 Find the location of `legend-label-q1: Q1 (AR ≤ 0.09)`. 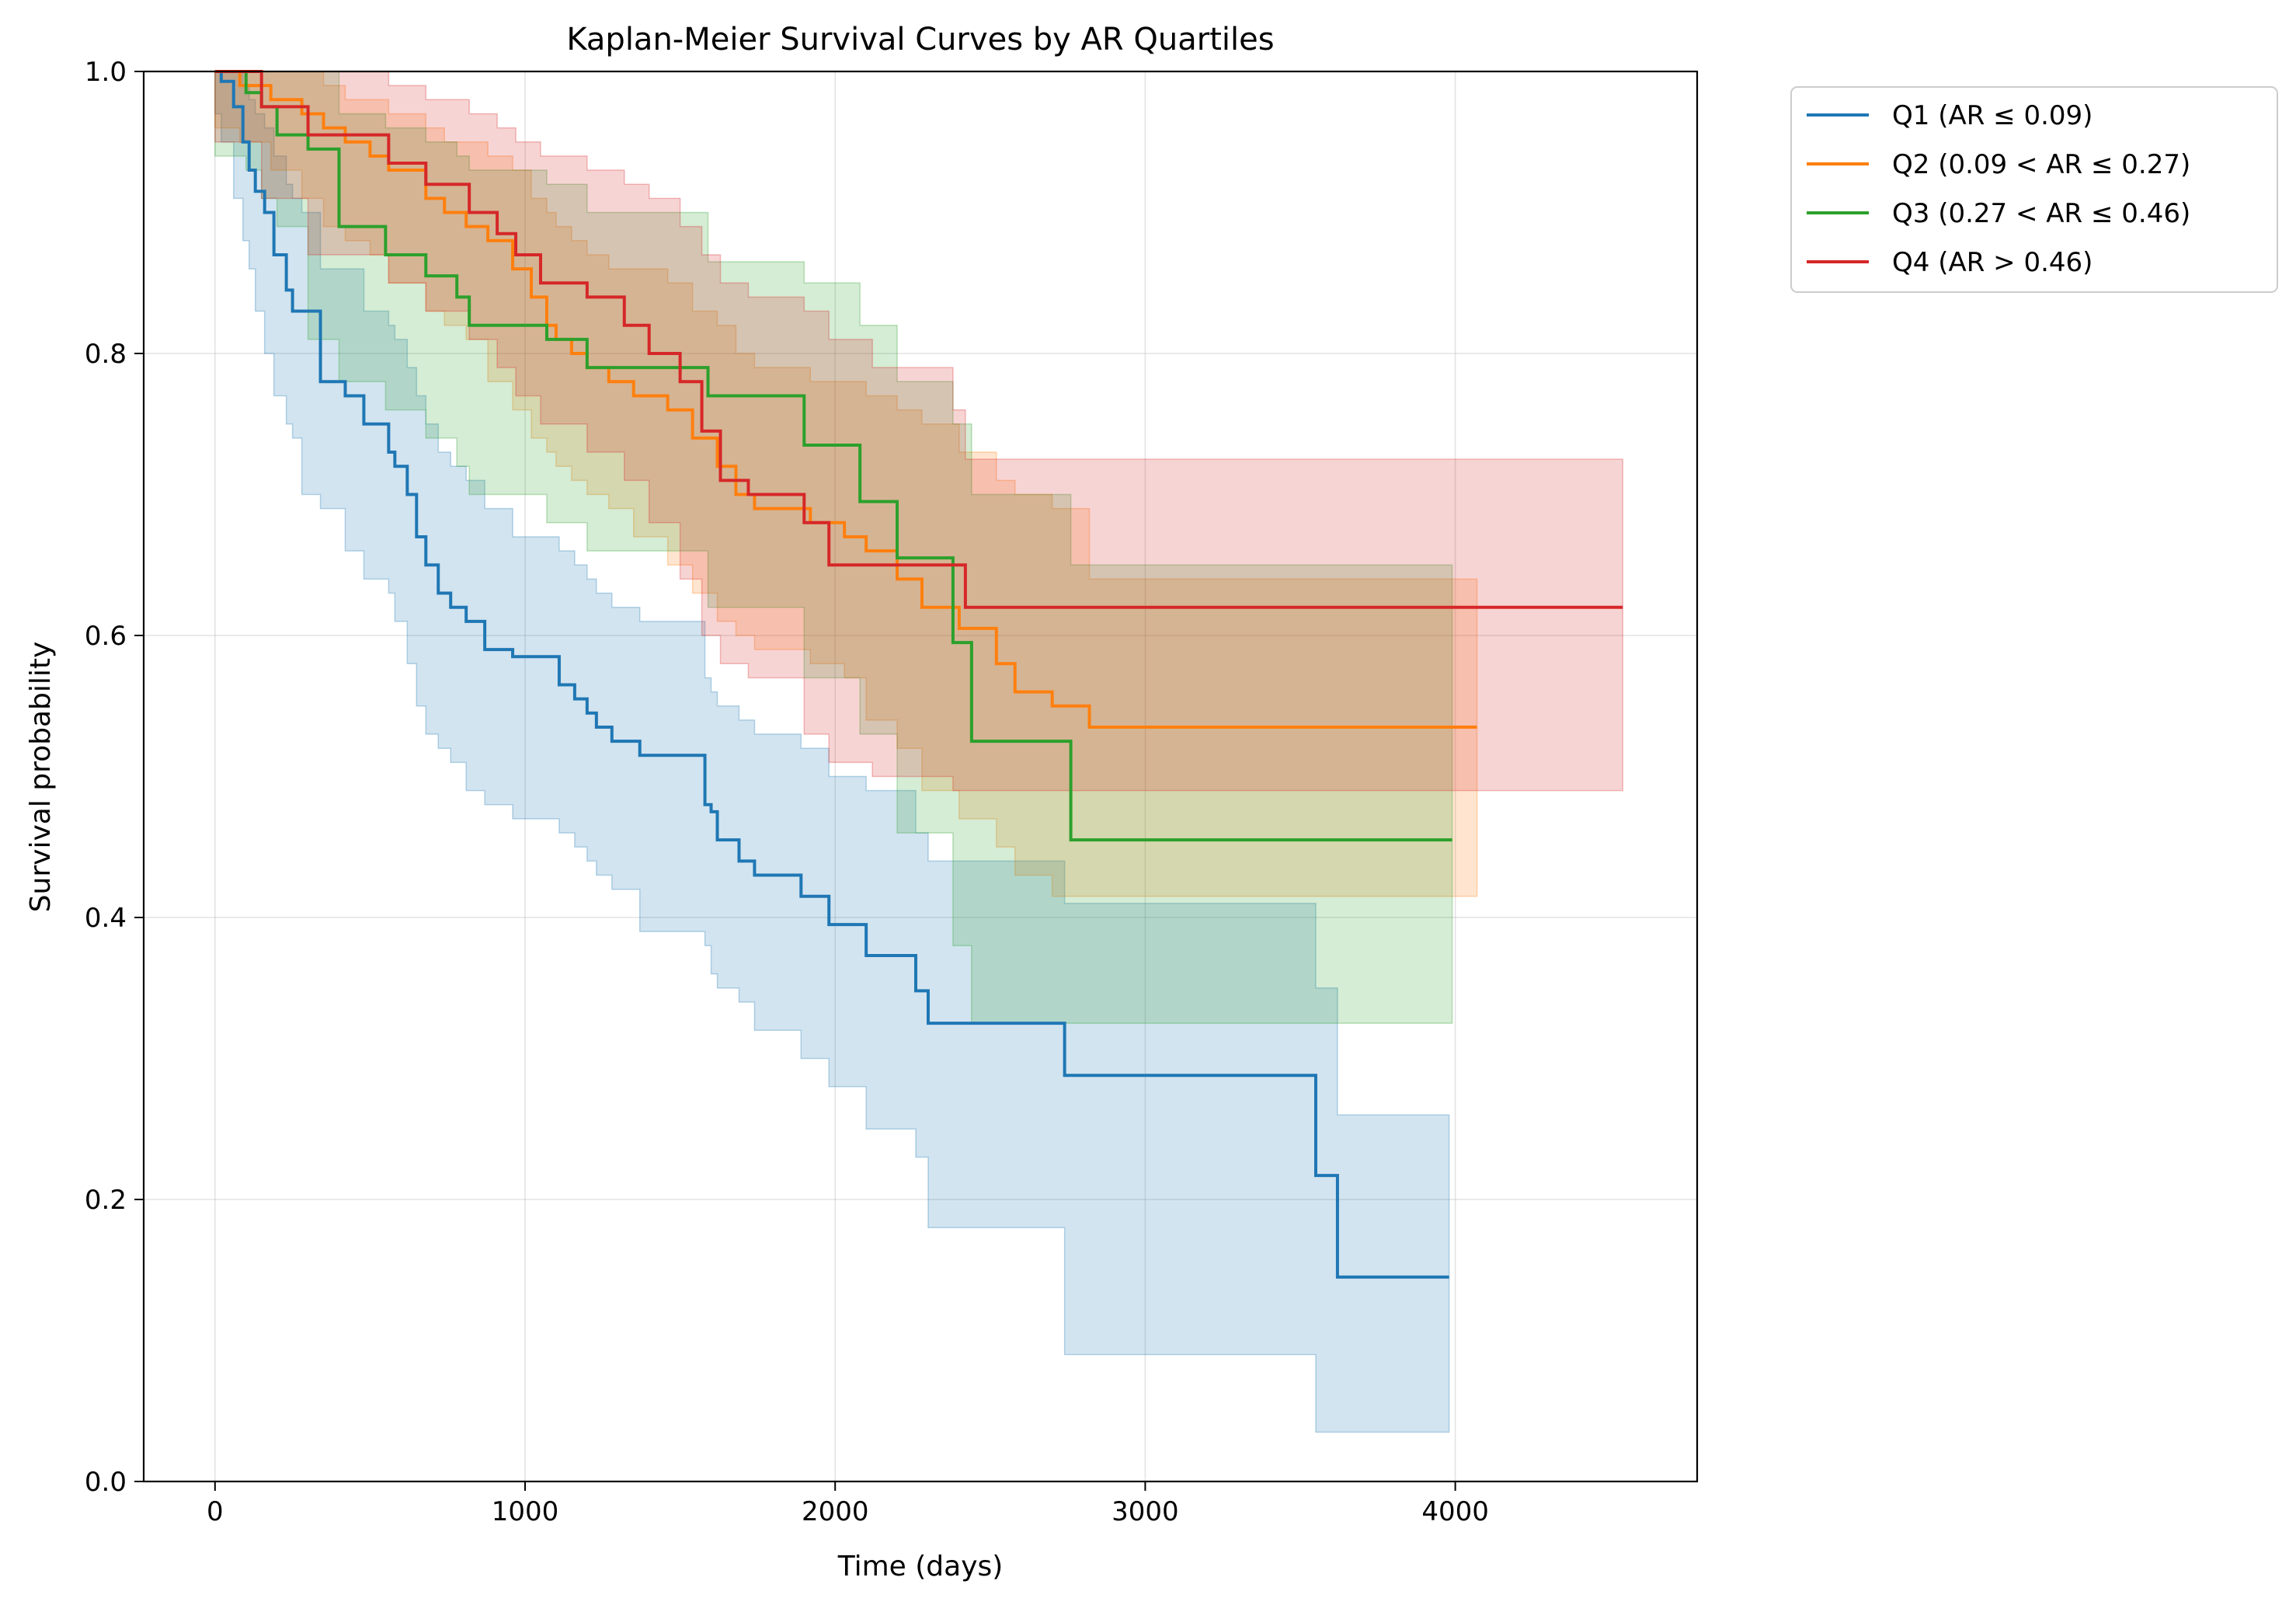

legend-label-q1: Q1 (AR ≤ 0.09) is located at coordinates (1992, 115).